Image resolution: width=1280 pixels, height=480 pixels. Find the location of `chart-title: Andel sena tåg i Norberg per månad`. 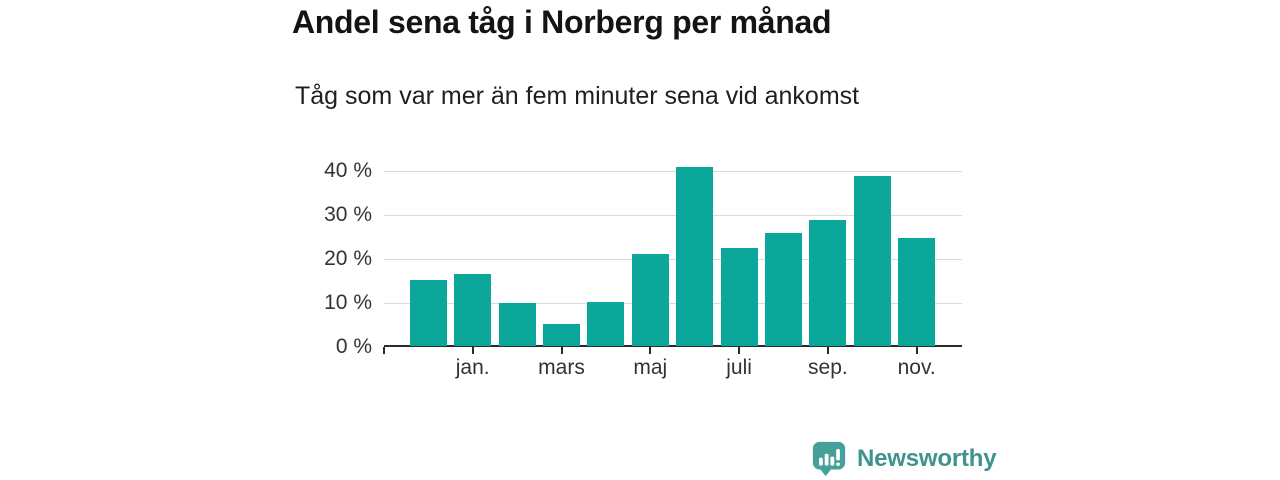

chart-title: Andel sena tåg i Norberg per månad is located at coordinates (562, 22).